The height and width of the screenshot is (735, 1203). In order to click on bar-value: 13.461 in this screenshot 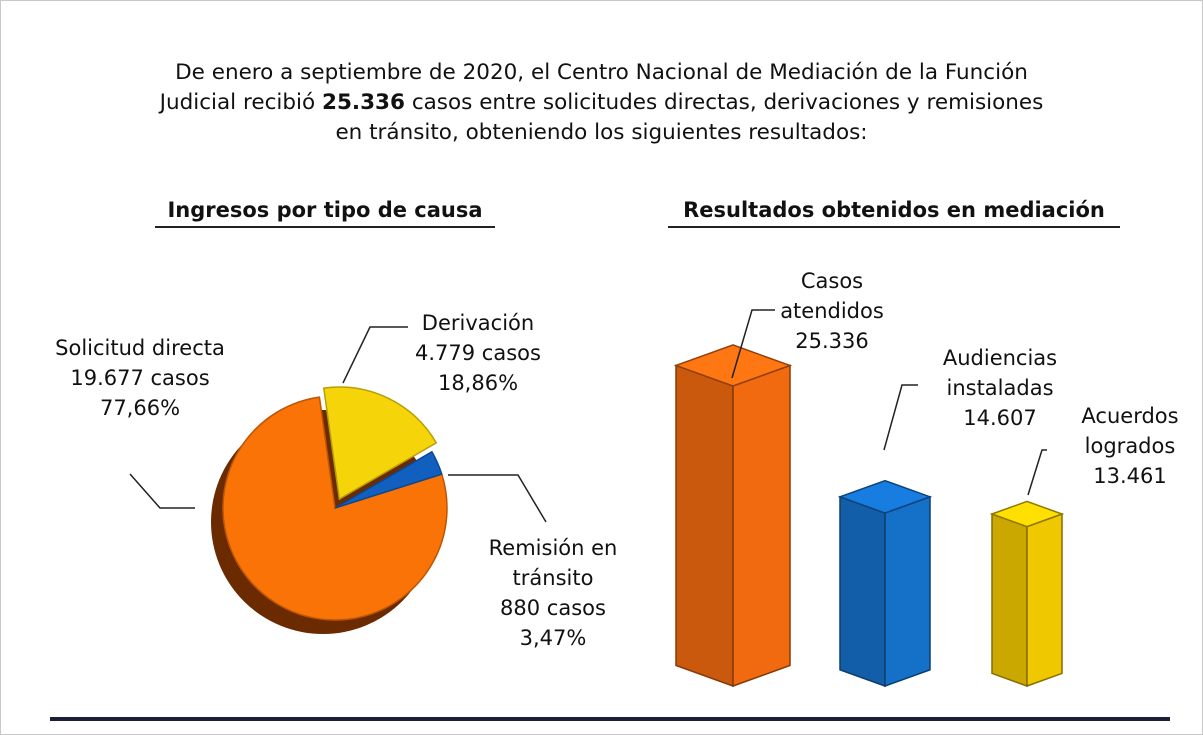, I will do `click(1130, 476)`.